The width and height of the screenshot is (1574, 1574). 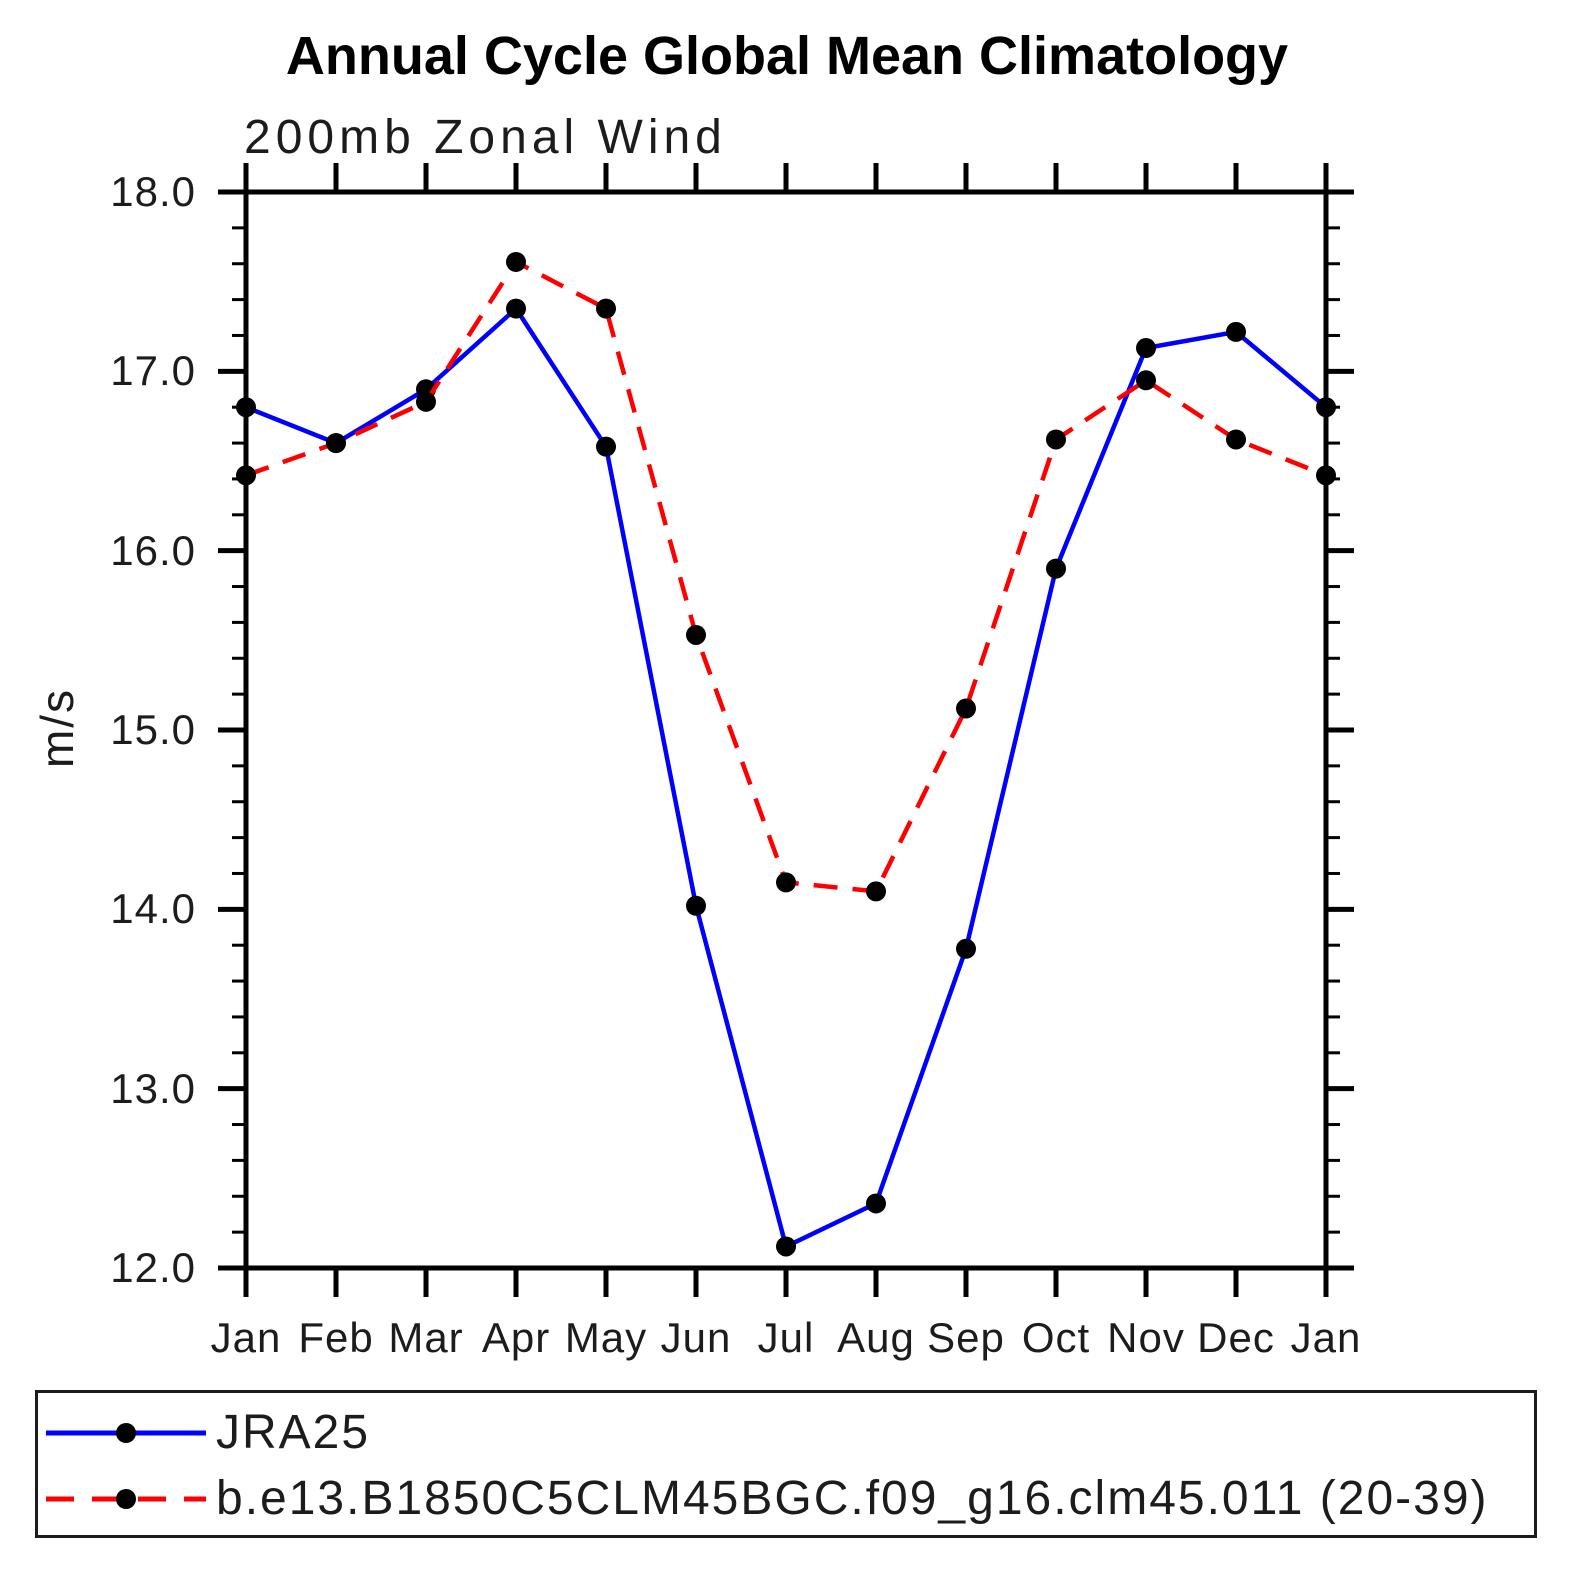 What do you see at coordinates (153, 191) in the screenshot?
I see `y-tick-label: 18.0` at bounding box center [153, 191].